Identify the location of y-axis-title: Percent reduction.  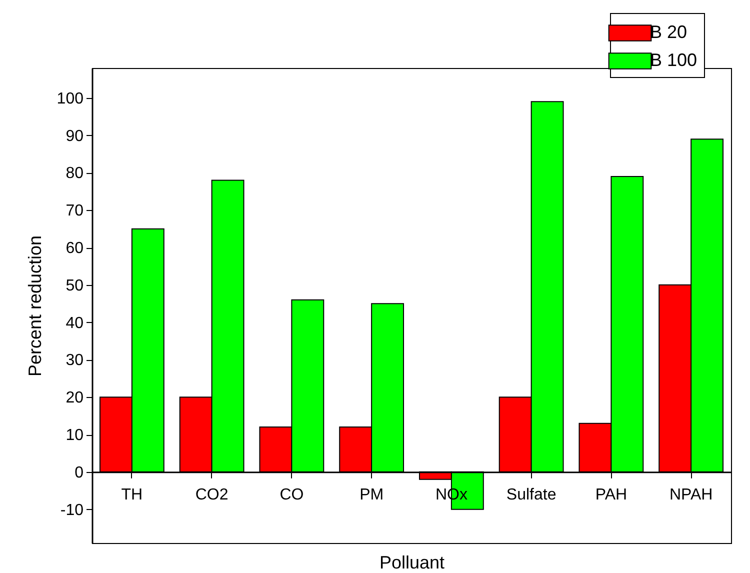
(34, 306).